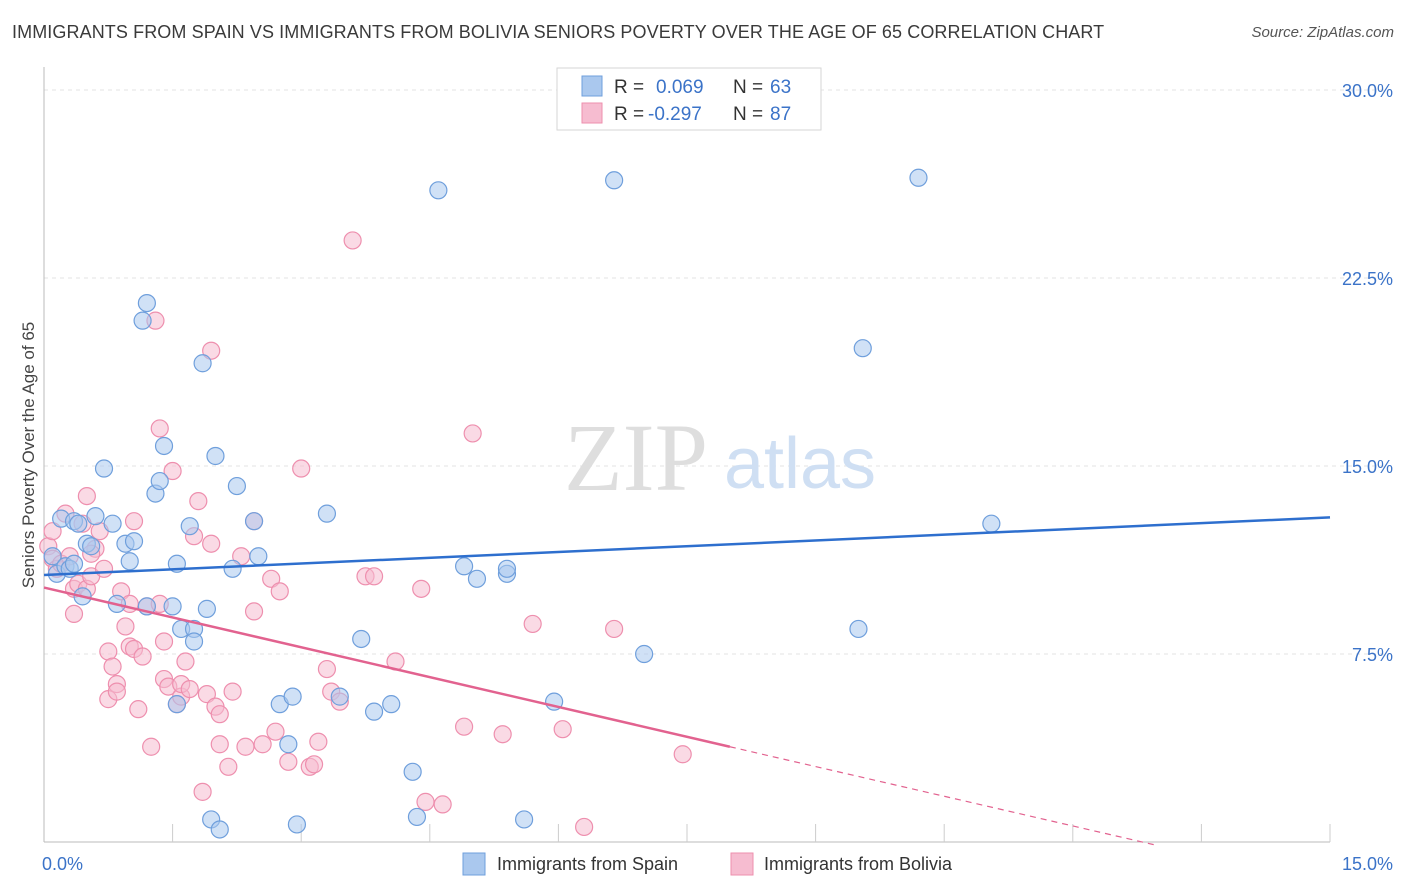  Describe the element at coordinates (636, 457) in the screenshot. I see `watermark-zip: ZIP` at that location.